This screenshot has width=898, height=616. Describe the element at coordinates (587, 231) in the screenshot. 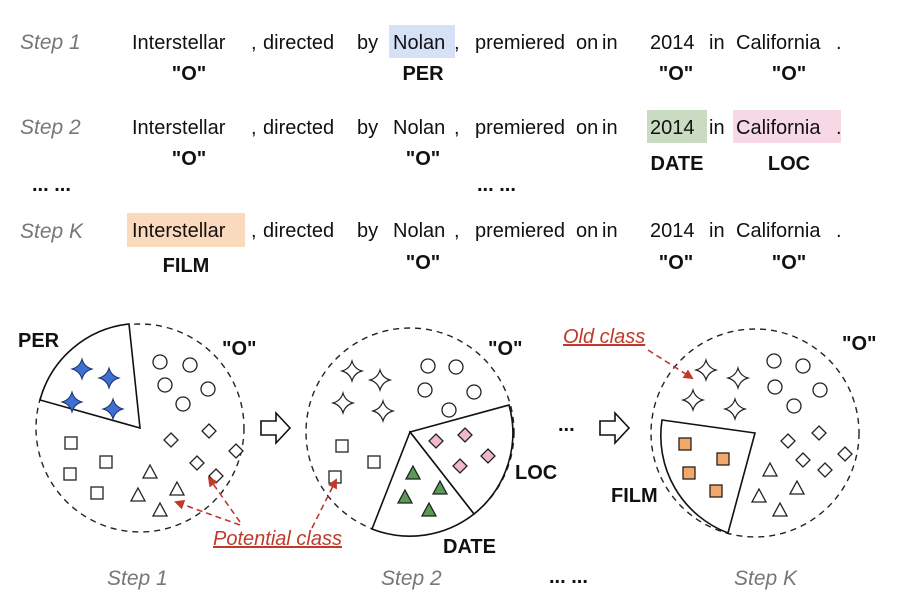

I see `rowk-token: on` at that location.